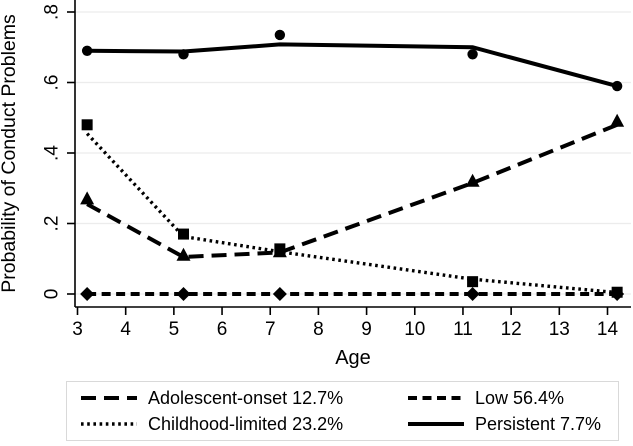 The image size is (633, 446). I want to click on x-tick-label: 14, so click(608, 329).